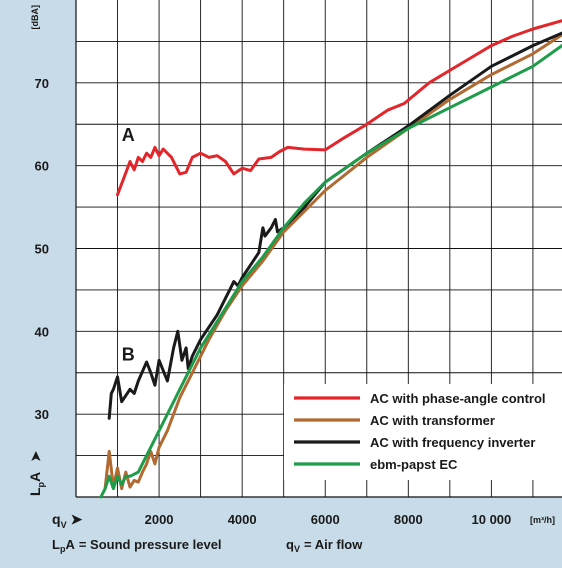 The image size is (562, 573). I want to click on x-tick-label: 2000, so click(159, 519).